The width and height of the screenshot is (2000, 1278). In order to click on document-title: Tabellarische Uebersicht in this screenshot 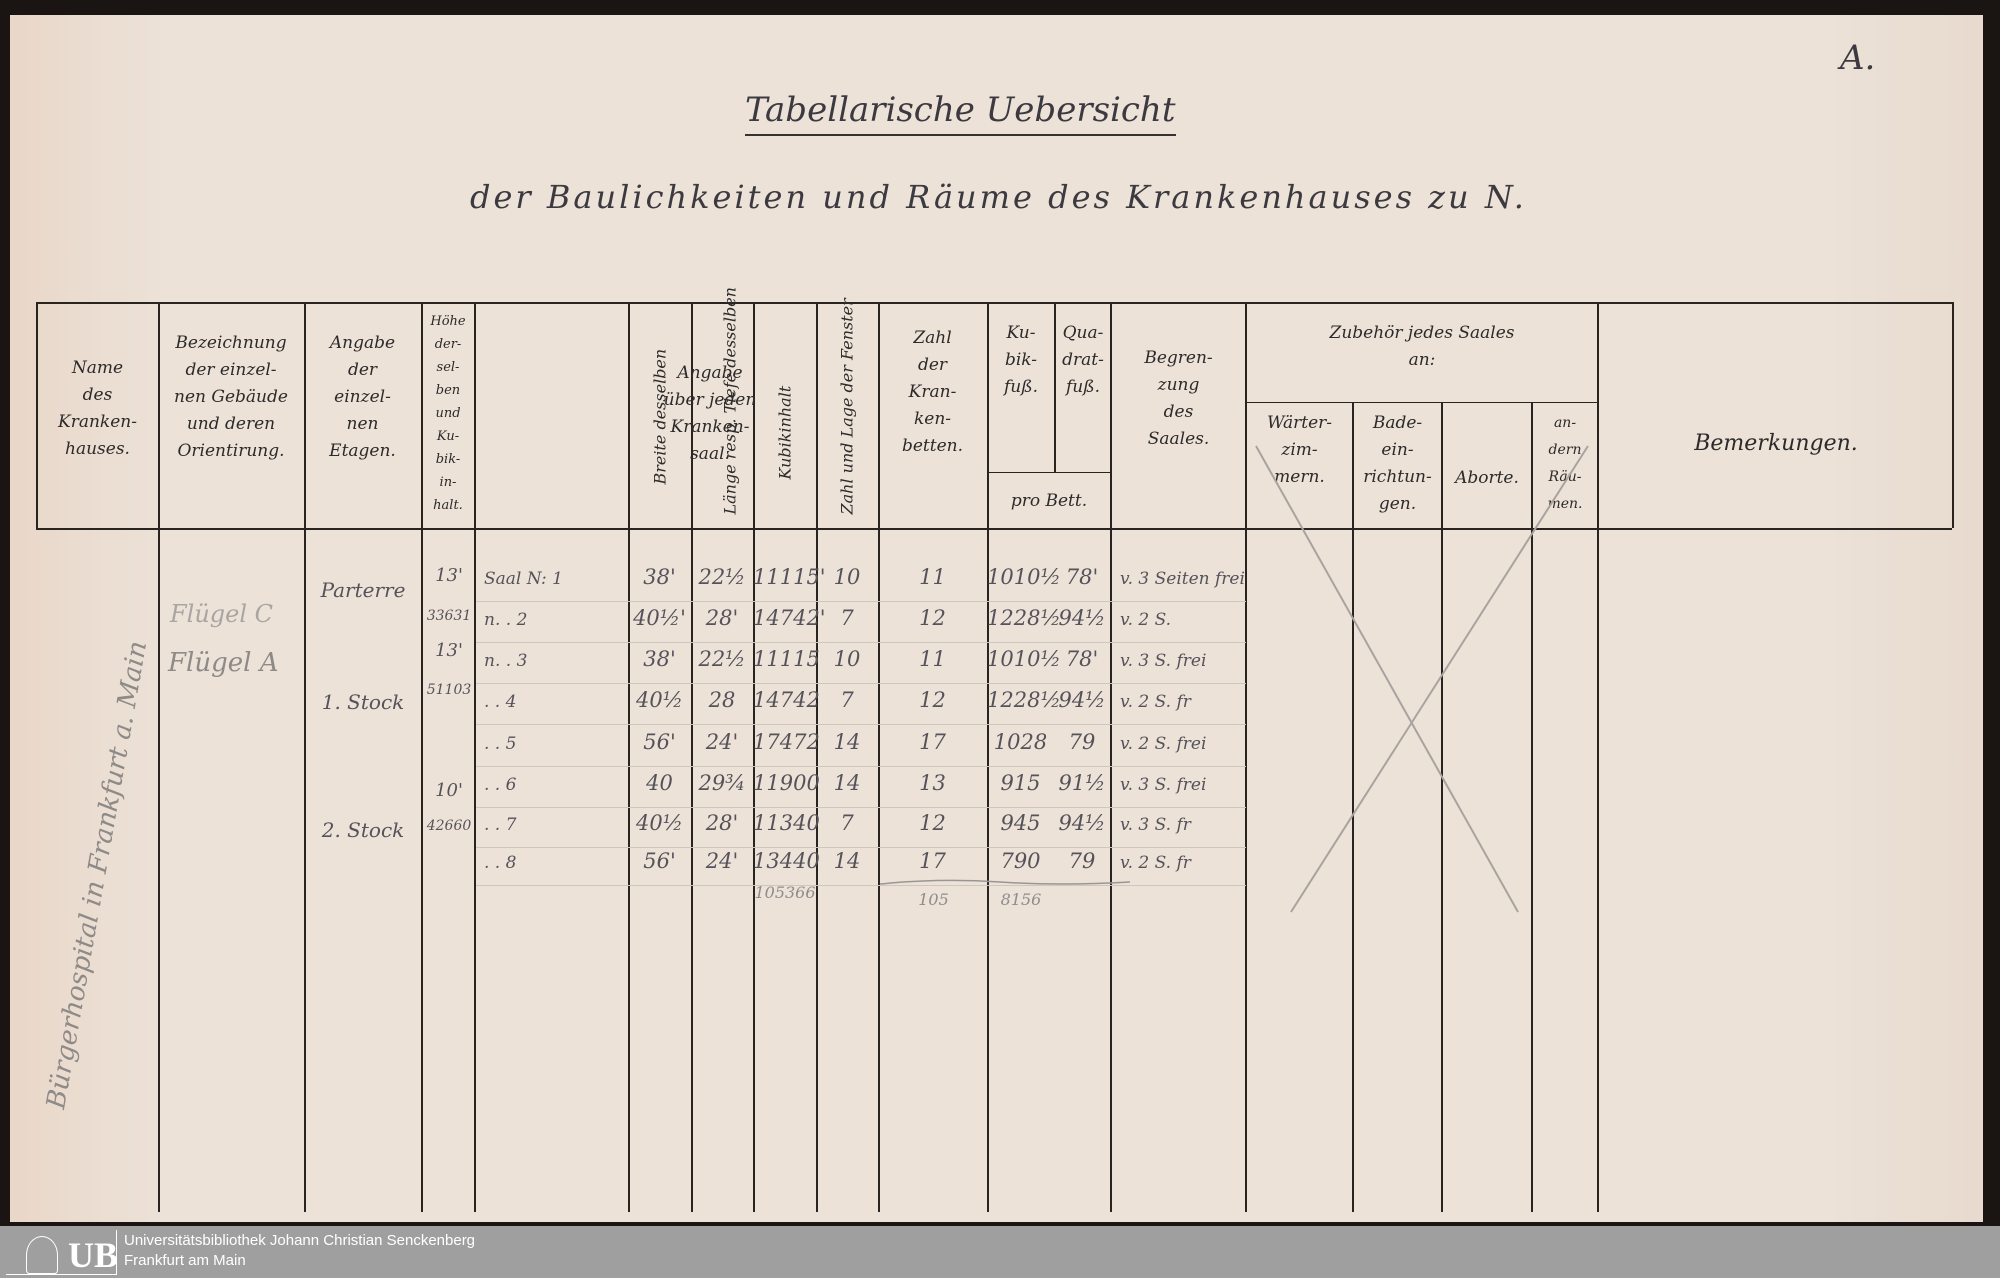, I will do `click(960, 113)`.